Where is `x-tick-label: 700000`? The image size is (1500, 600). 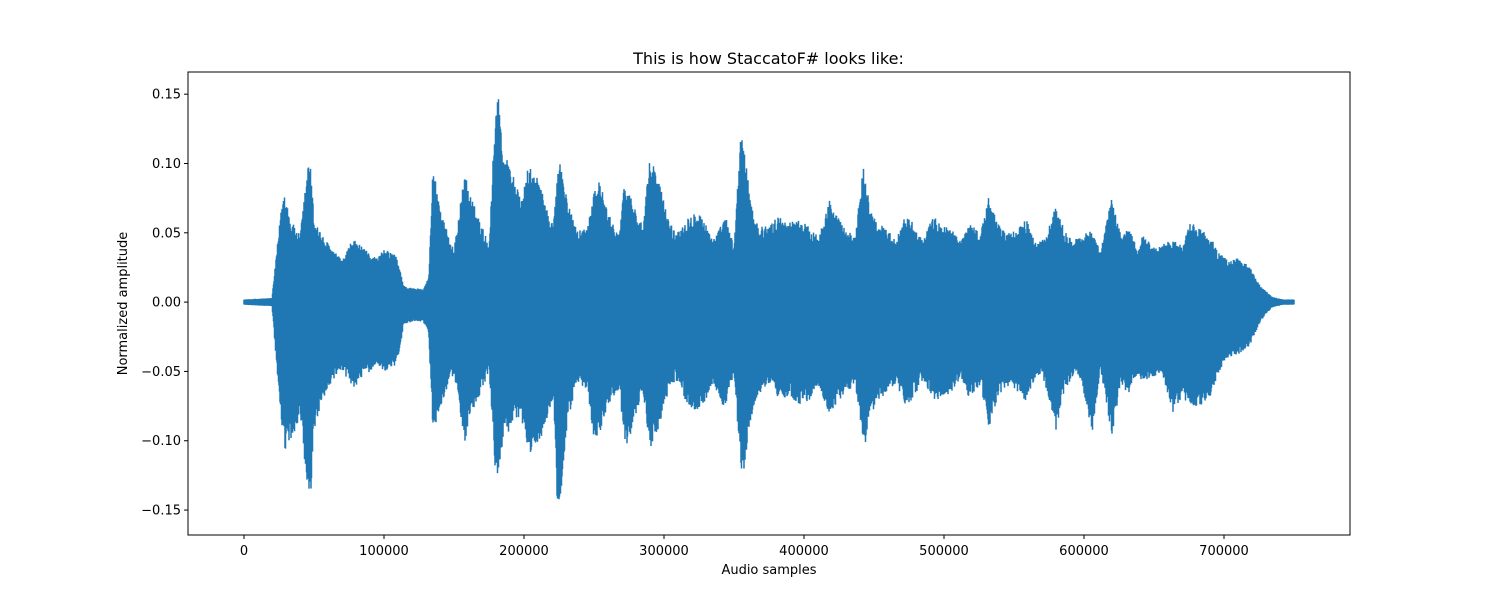 x-tick-label: 700000 is located at coordinates (1224, 551).